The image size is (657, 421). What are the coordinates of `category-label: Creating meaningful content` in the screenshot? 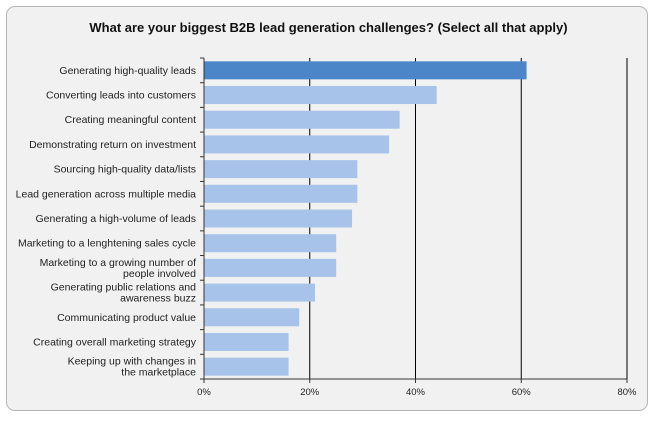 It's located at (130, 120).